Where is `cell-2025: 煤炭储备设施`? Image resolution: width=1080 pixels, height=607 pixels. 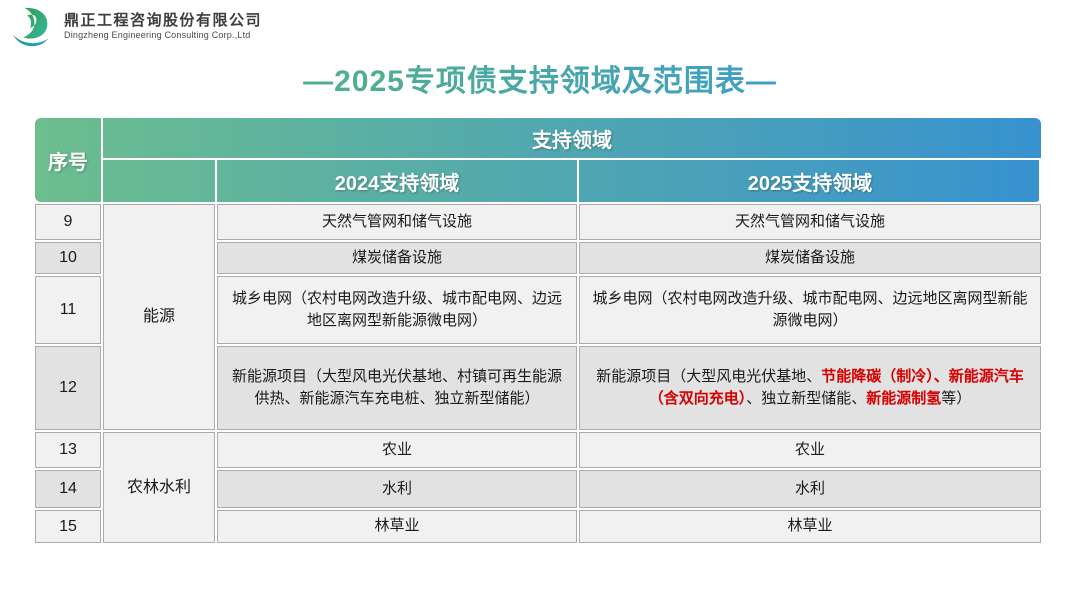
cell-2025: 煤炭储备设施 is located at coordinates (810, 258).